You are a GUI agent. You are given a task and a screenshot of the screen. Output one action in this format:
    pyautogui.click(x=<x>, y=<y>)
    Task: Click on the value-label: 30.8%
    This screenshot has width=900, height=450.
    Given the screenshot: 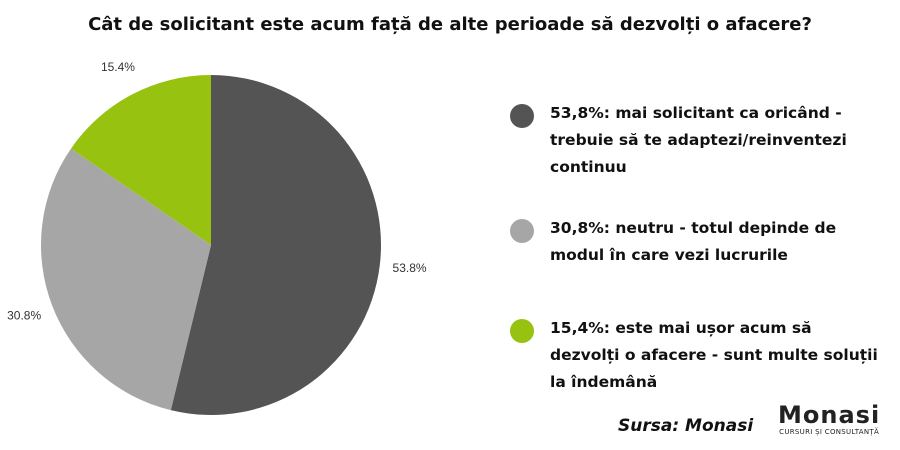 What is the action you would take?
    pyautogui.click(x=24, y=315)
    